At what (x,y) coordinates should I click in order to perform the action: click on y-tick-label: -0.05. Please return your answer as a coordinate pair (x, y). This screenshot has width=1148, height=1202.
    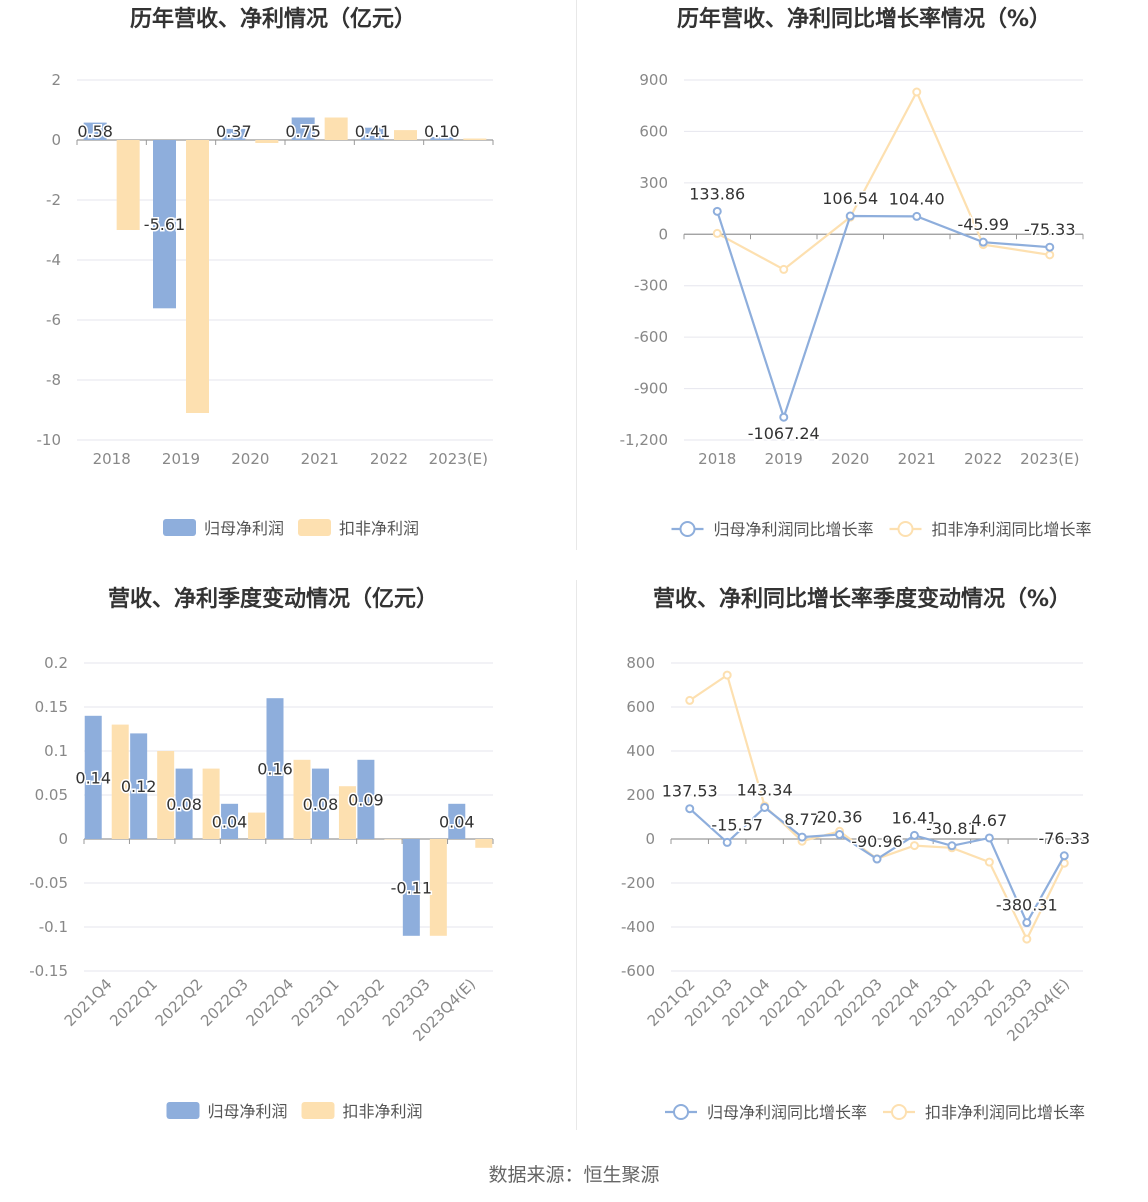
    Looking at the image, I should click on (48, 883).